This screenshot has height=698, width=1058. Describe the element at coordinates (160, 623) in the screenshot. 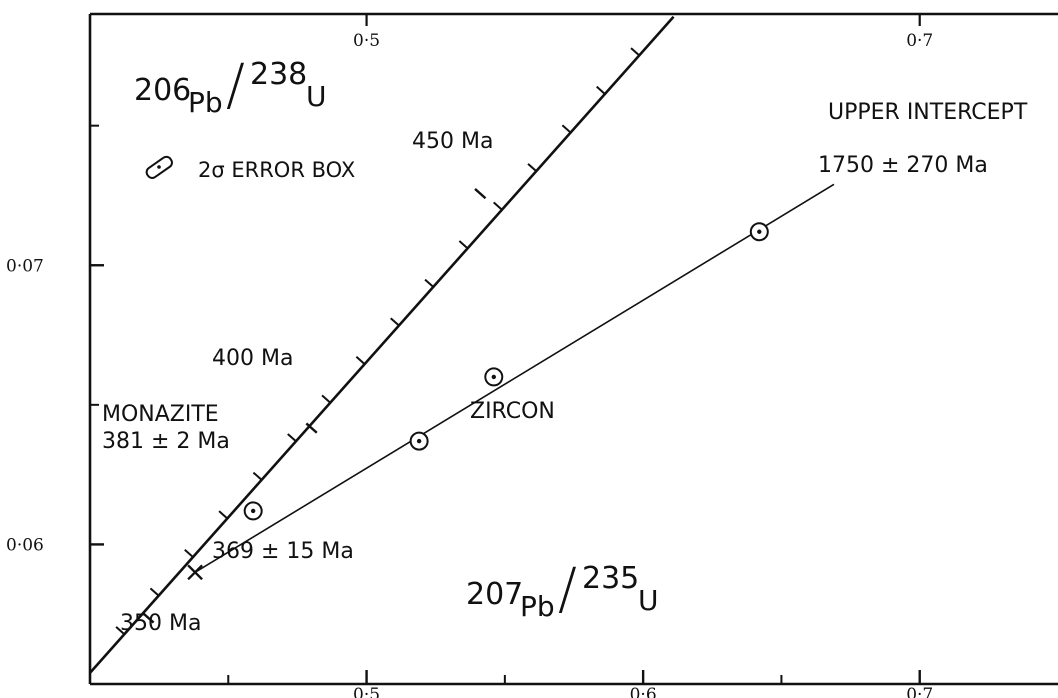

I see `age-mark-label-350: 350 Ma` at that location.